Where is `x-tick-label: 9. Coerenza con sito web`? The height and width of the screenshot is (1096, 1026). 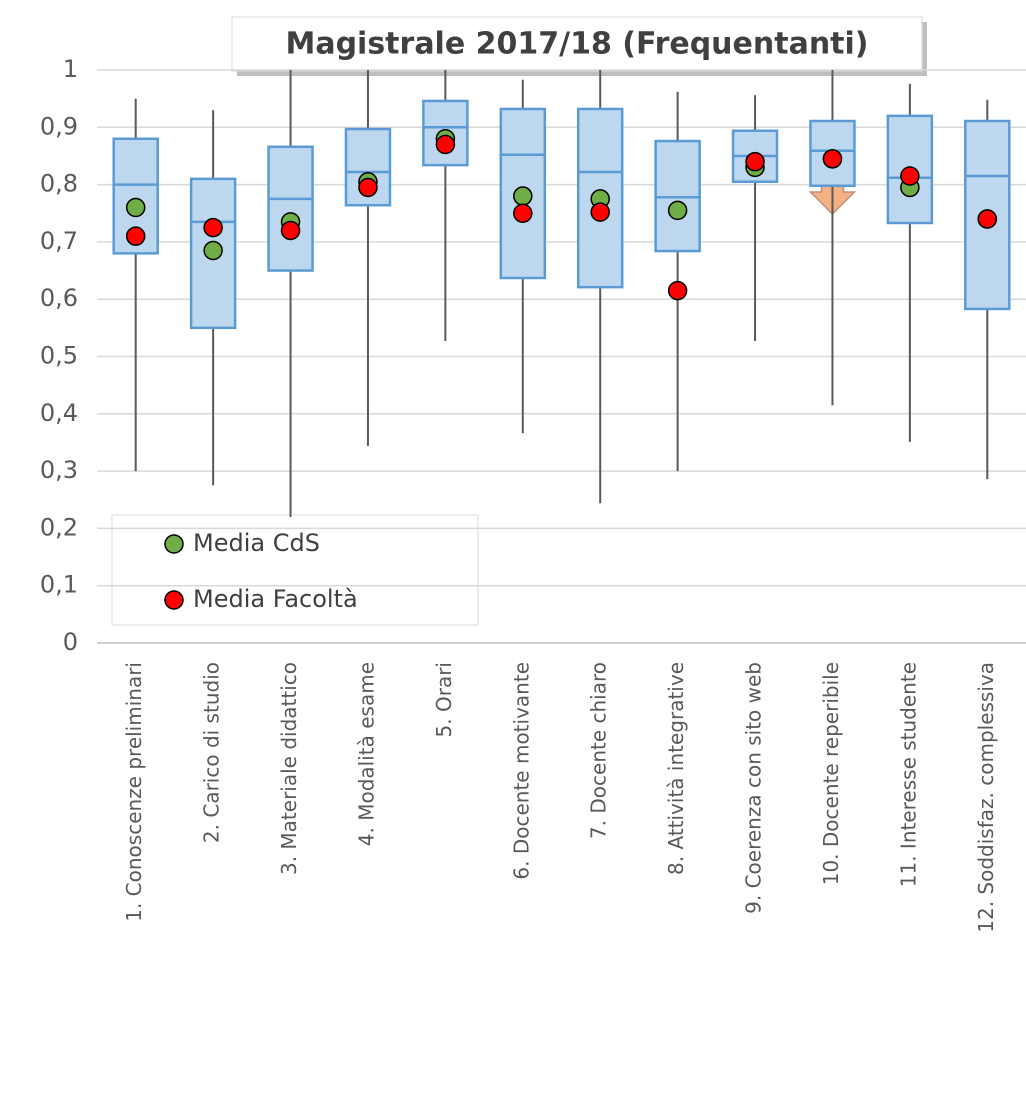
x-tick-label: 9. Coerenza con sito web is located at coordinates (754, 788).